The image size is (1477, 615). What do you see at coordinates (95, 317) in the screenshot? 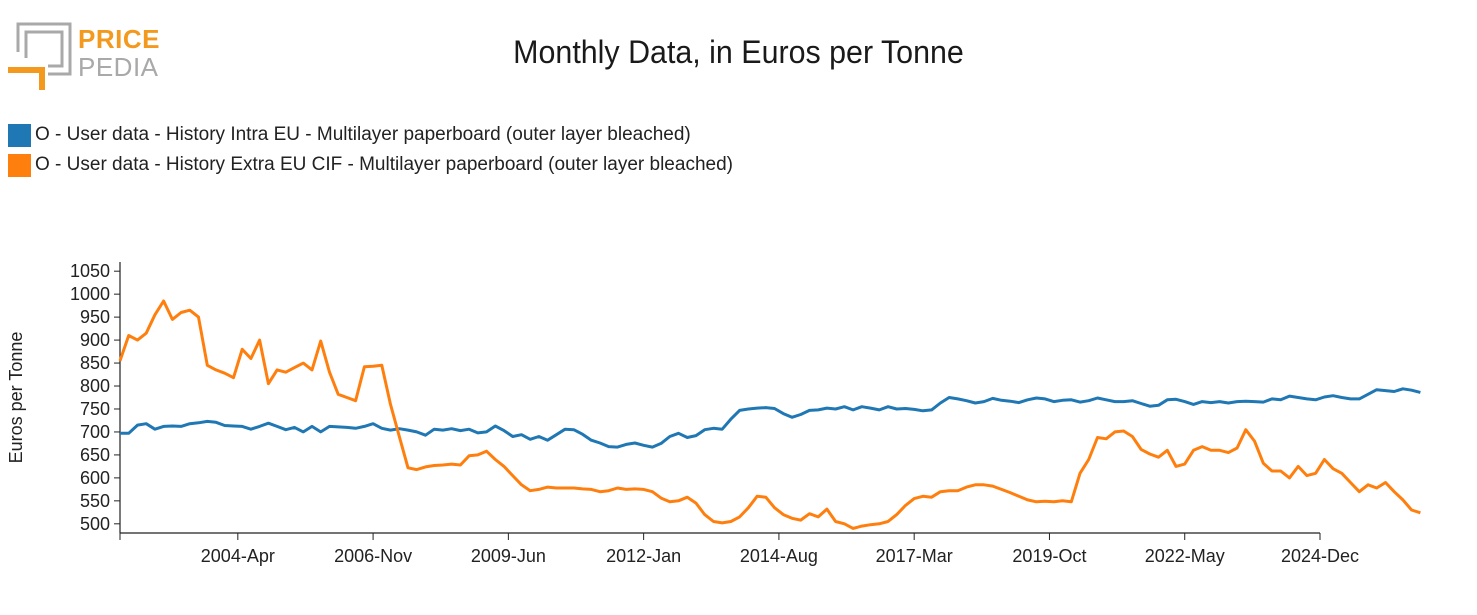
I see `y-tick-label: 950` at bounding box center [95, 317].